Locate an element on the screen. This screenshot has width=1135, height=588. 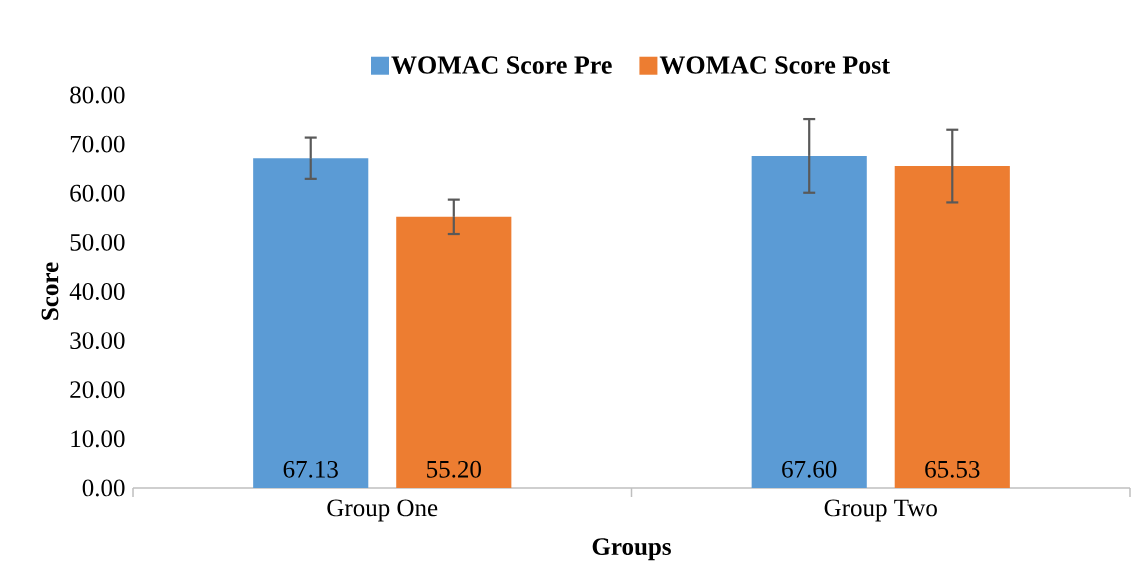
x-tick-label: Group One is located at coordinates (382, 510).